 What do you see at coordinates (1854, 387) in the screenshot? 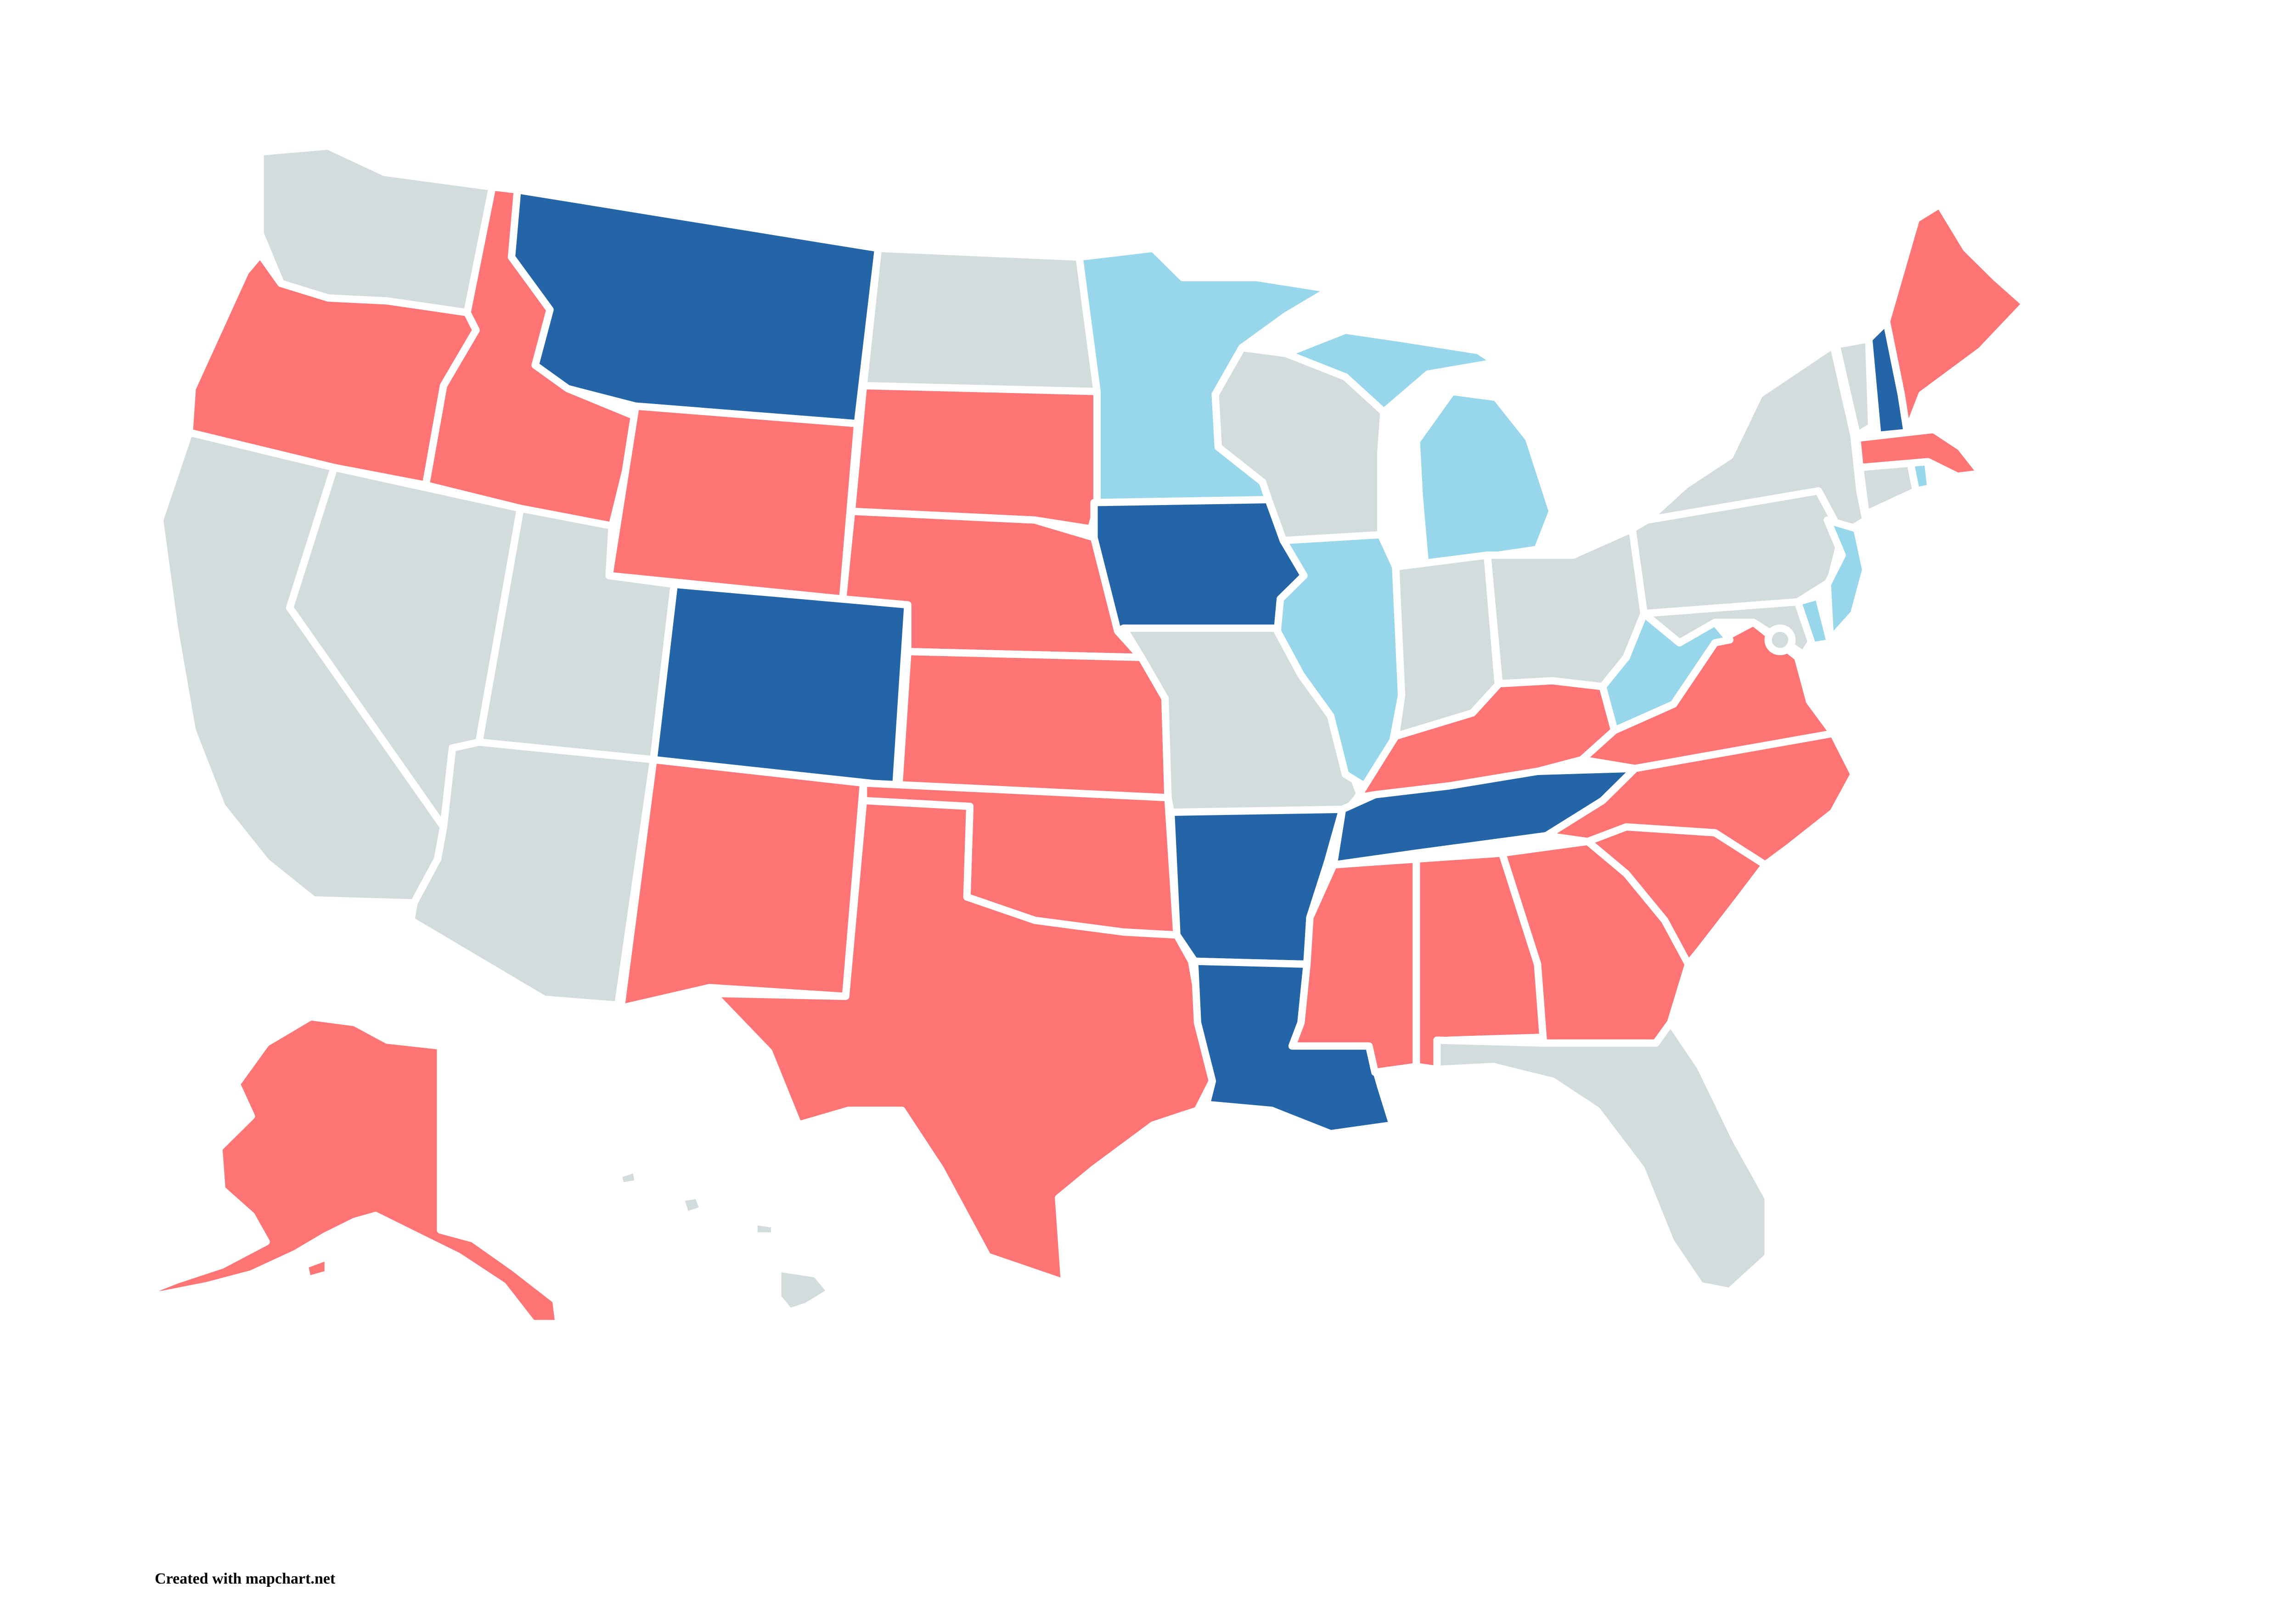
I see `state-vermont` at bounding box center [1854, 387].